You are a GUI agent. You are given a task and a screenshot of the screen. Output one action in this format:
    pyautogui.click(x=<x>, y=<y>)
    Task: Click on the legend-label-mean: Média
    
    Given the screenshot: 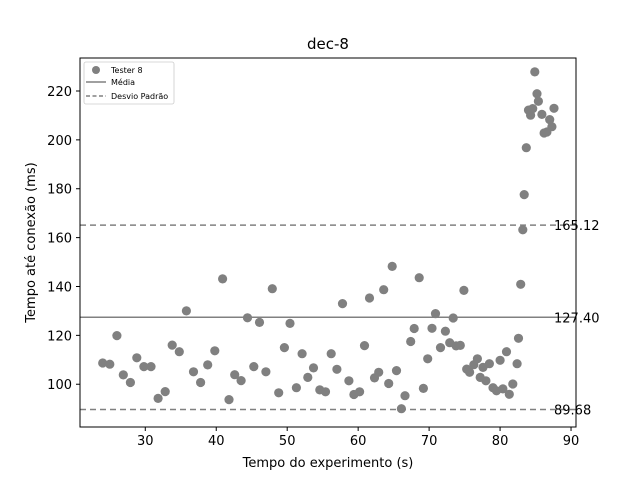 What is the action you would take?
    pyautogui.click(x=123, y=82)
    